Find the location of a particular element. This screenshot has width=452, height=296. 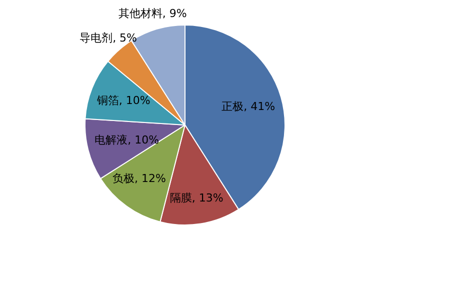

slice-label: 电解液, 10% is located at coordinates (127, 139).